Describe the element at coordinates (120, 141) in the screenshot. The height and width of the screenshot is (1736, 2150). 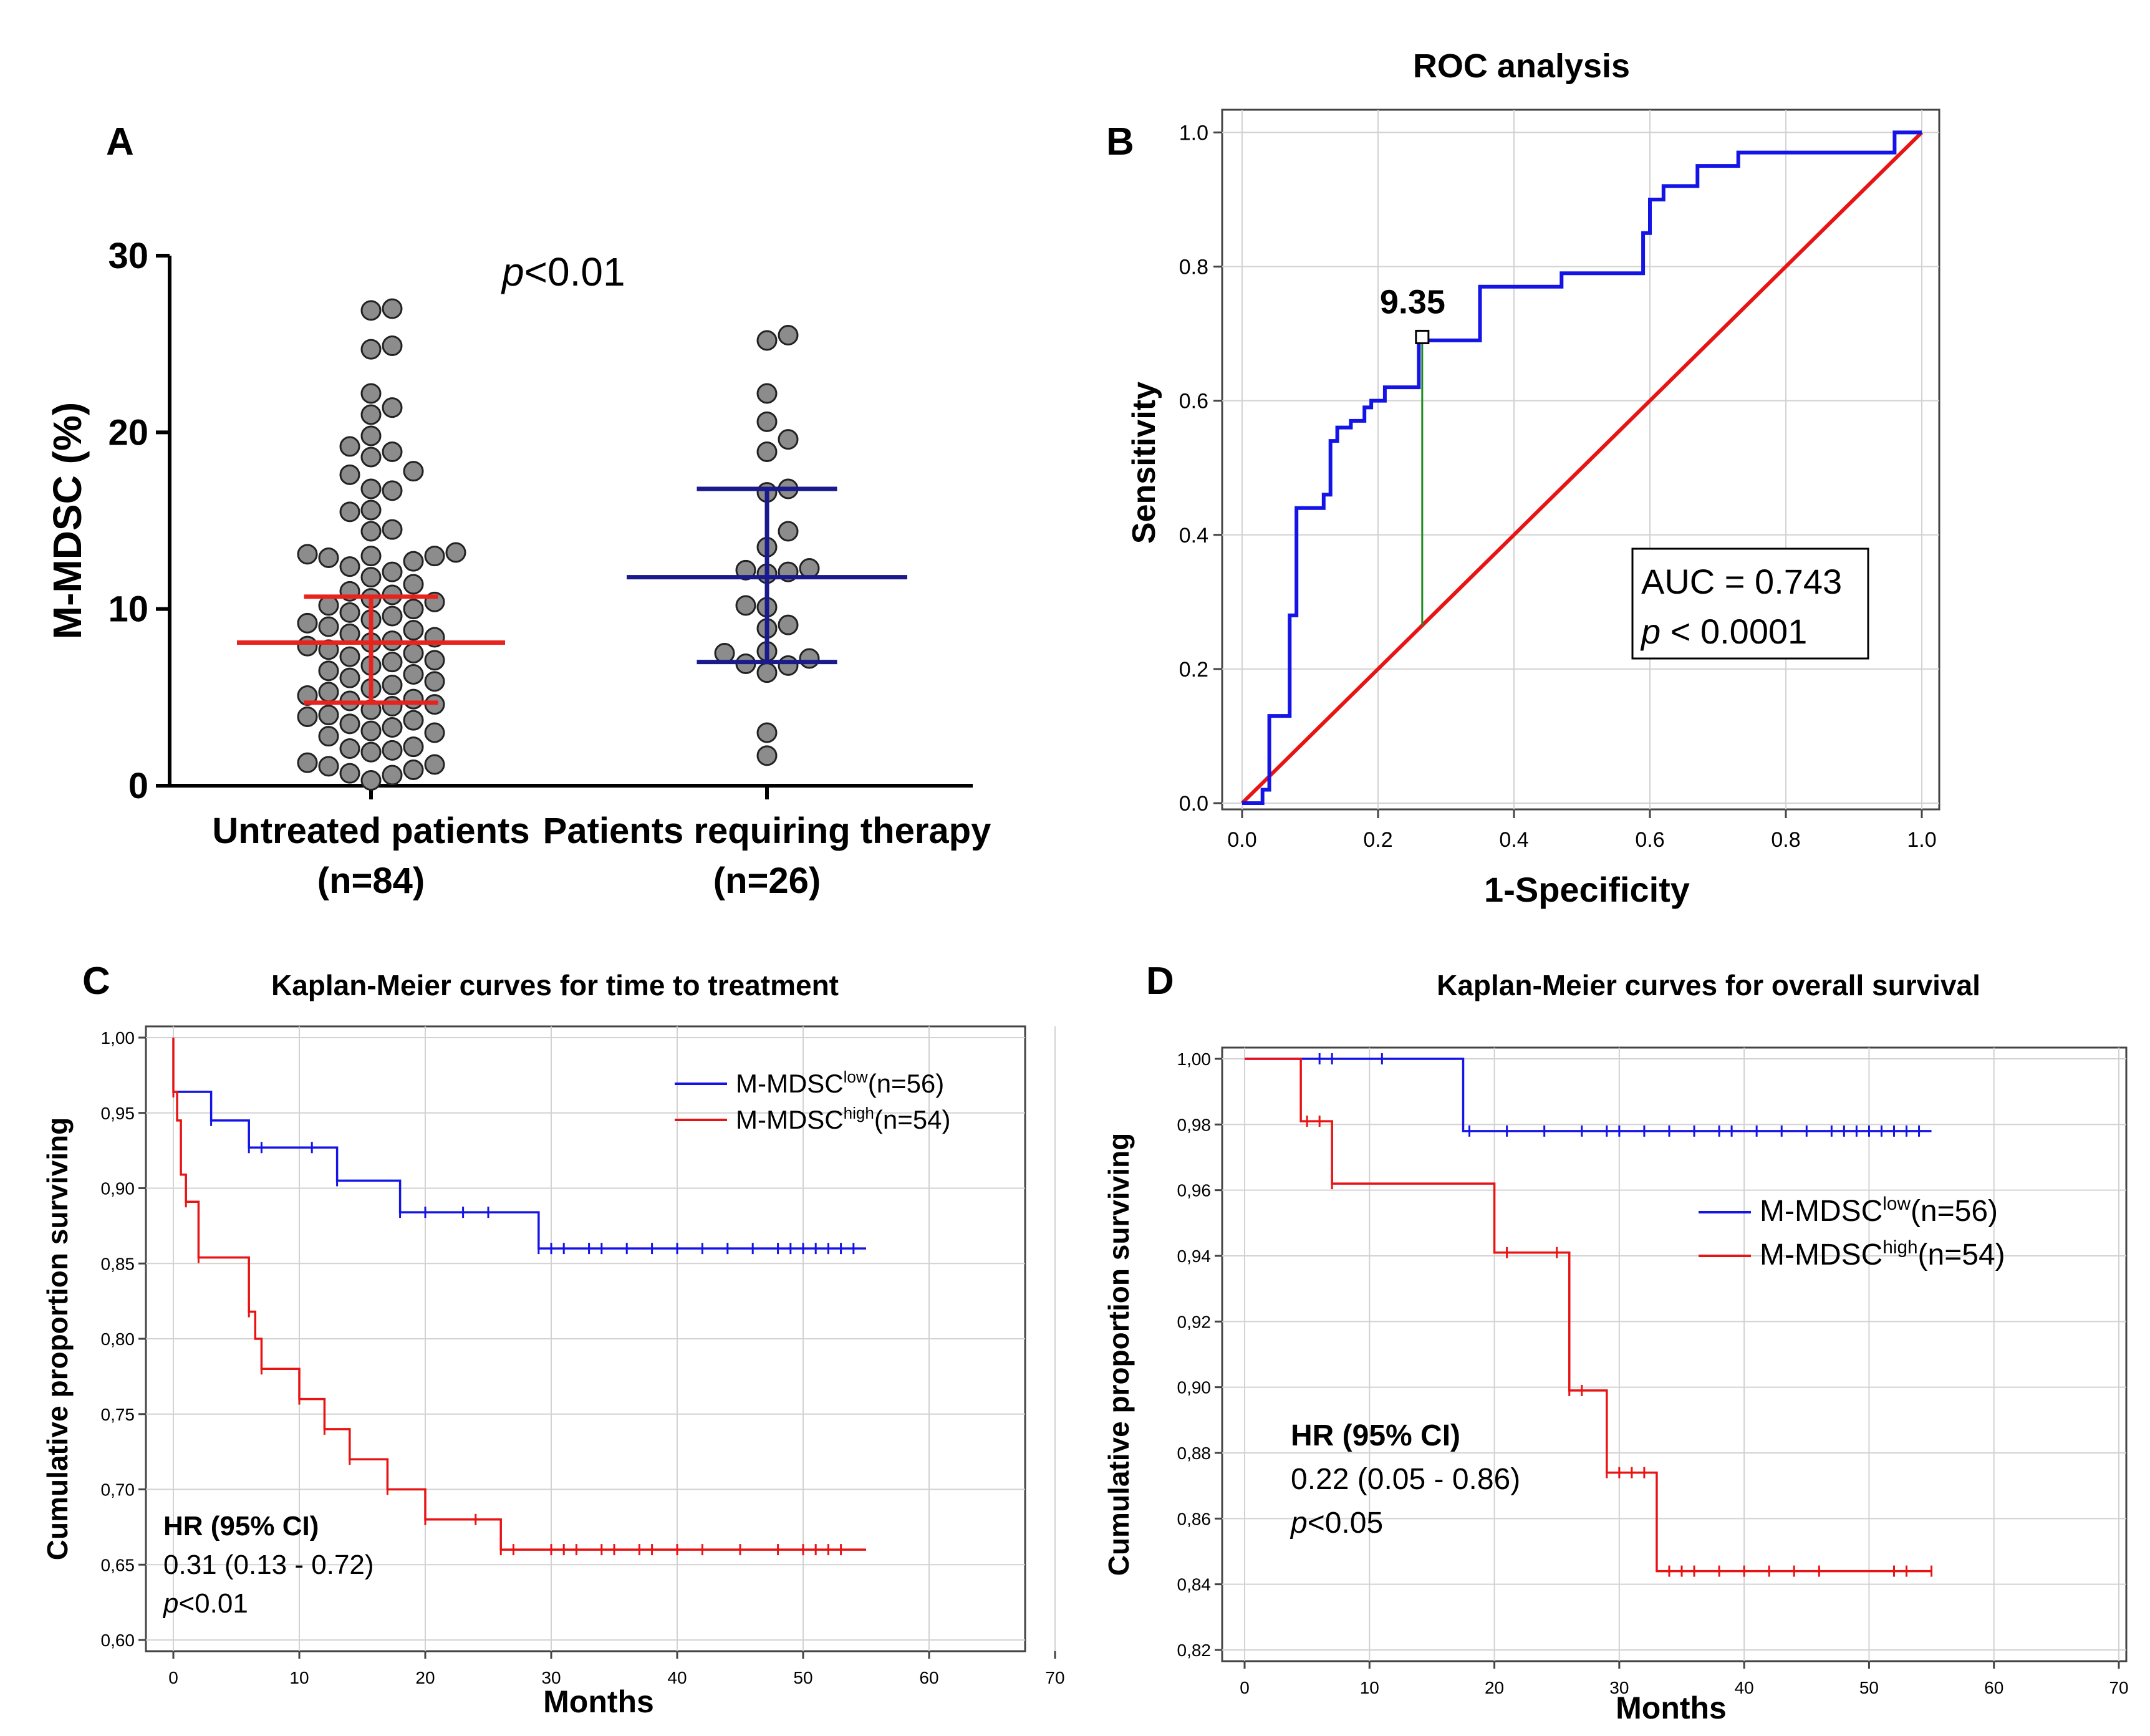
I see `panel-label-a: A` at that location.